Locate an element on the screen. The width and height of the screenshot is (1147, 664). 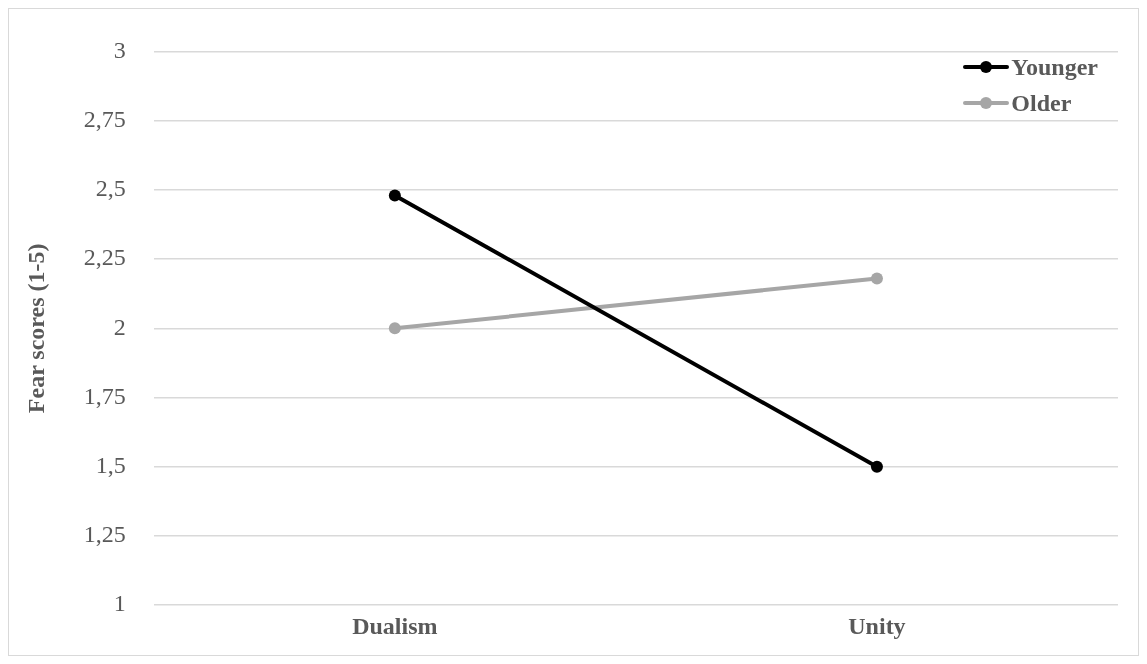
y-tick-label: 2,25 is located at coordinates (104, 257).